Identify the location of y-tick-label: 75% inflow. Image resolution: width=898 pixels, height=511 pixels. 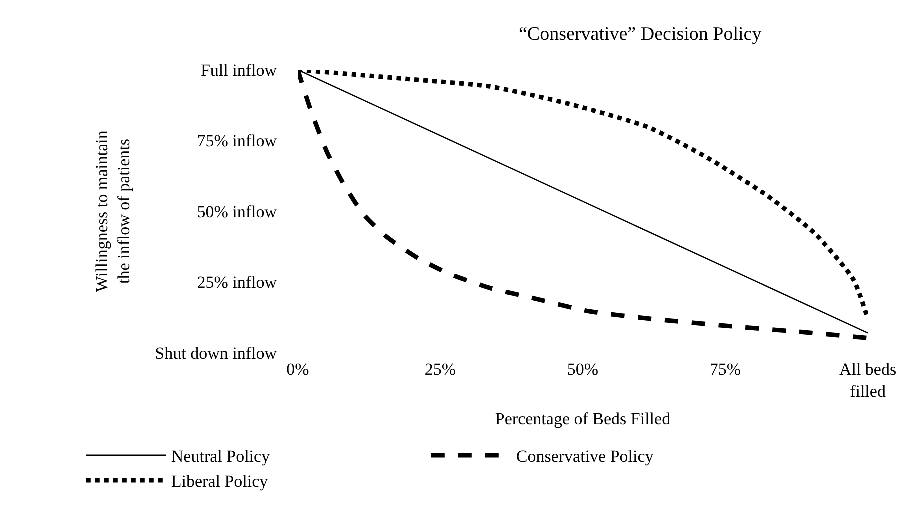
(237, 141).